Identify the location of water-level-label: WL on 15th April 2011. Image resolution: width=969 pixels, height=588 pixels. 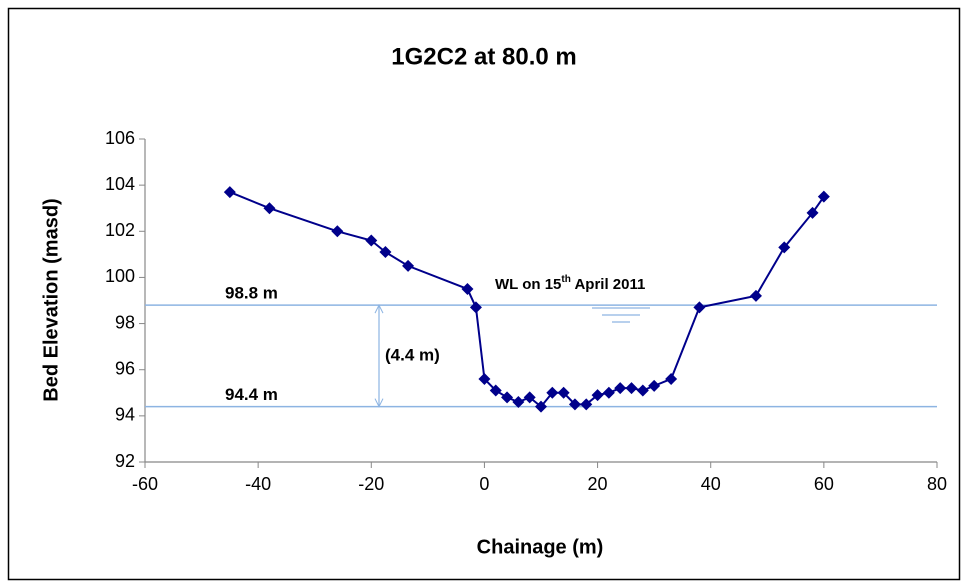
(570, 283).